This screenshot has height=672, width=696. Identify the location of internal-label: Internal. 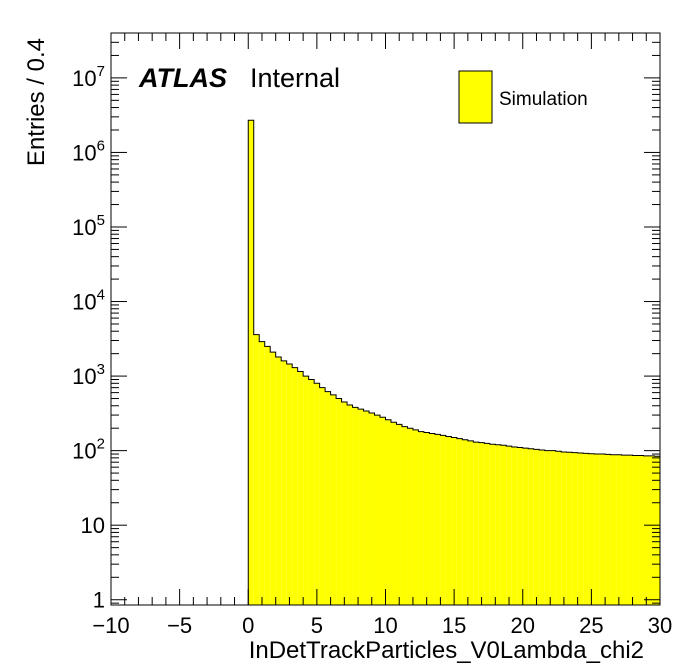
(295, 78).